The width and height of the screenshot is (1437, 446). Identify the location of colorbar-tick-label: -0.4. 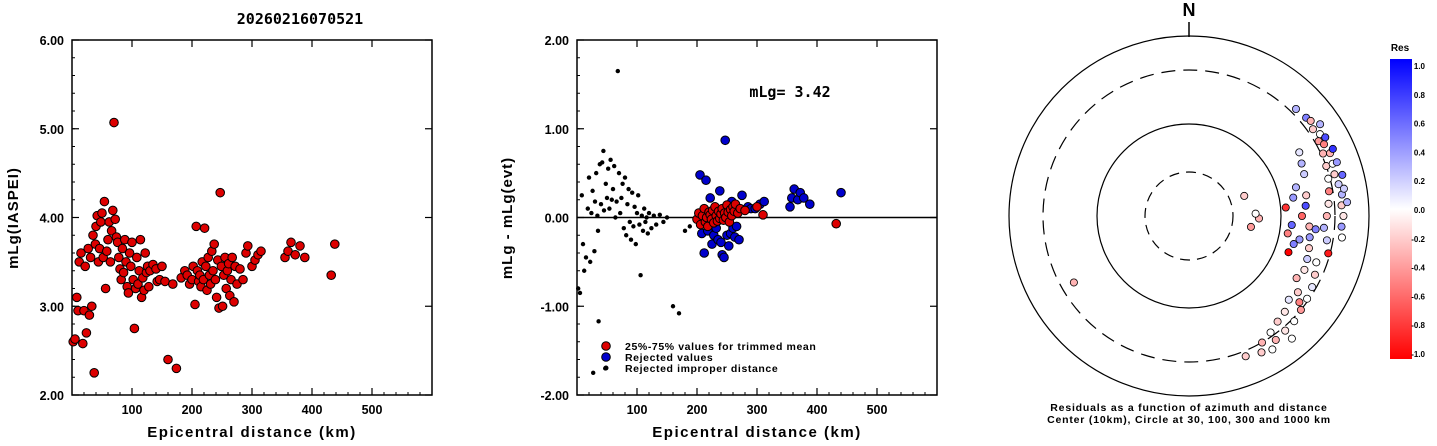
(1418, 268).